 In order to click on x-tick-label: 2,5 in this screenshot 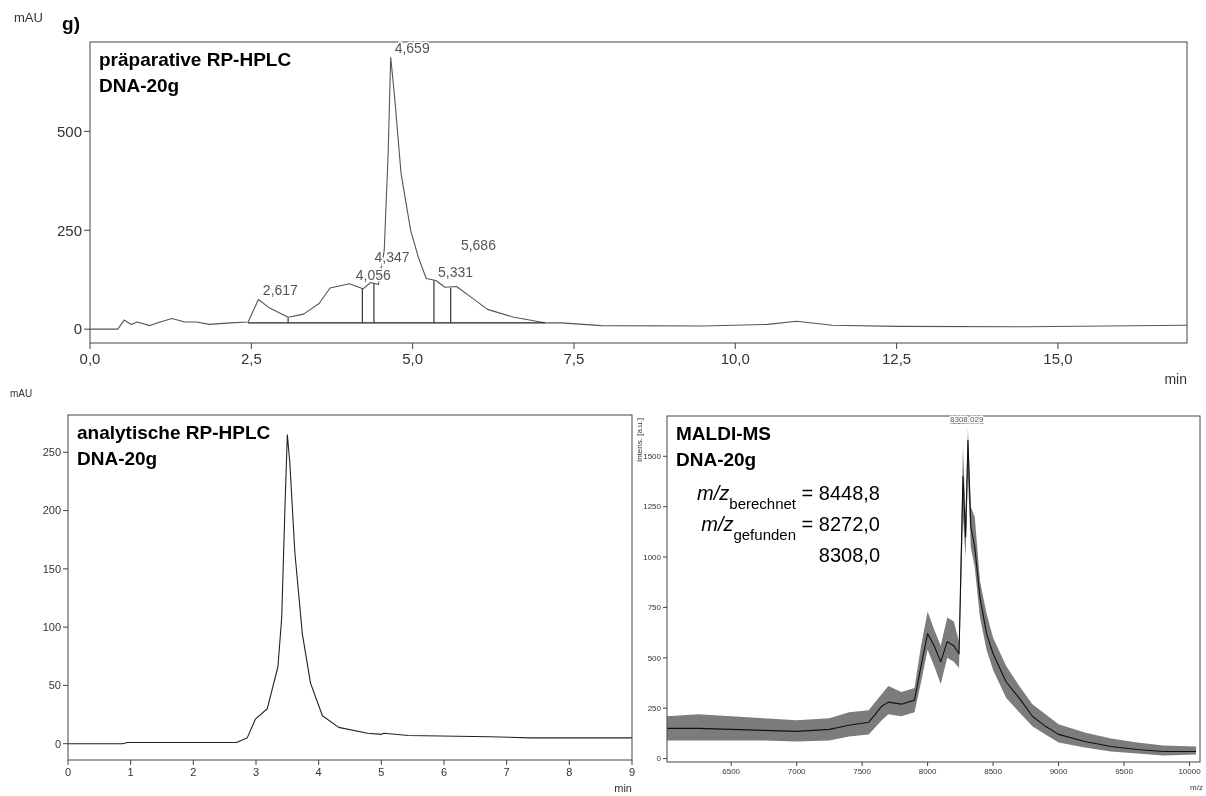, I will do `click(251, 358)`.